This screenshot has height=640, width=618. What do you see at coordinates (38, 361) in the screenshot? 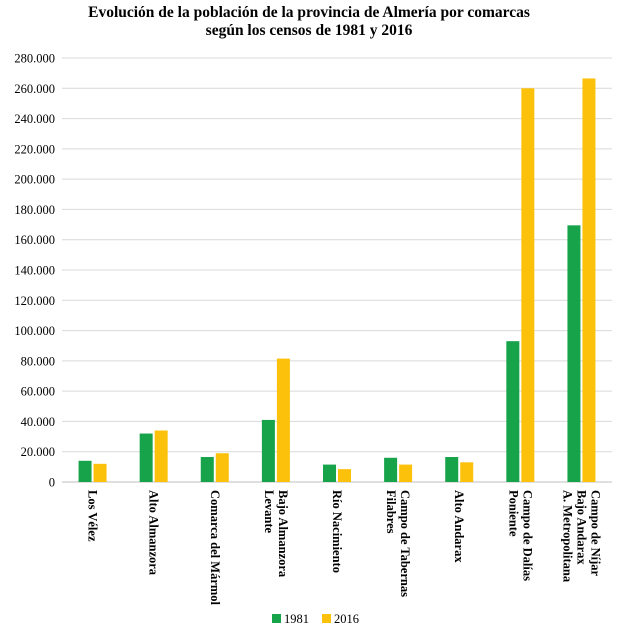
I see `y-tick-label: 80.000` at bounding box center [38, 361].